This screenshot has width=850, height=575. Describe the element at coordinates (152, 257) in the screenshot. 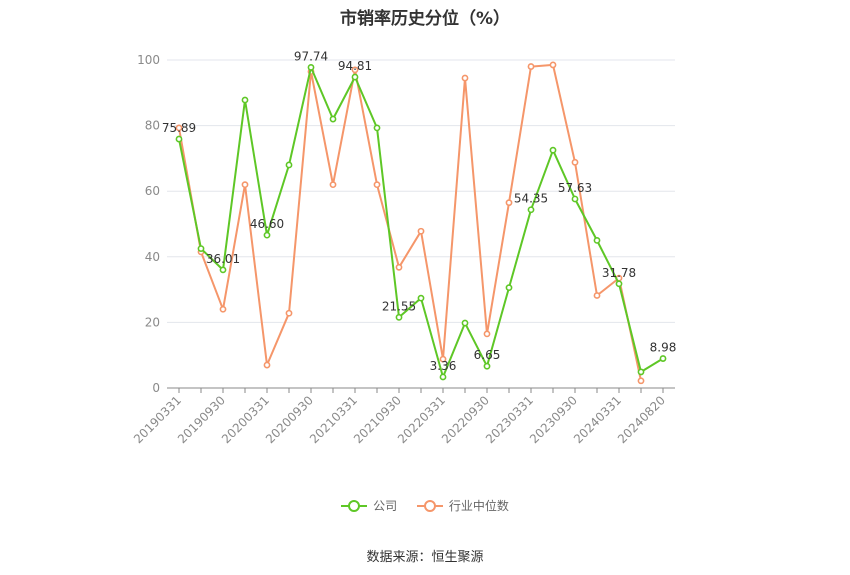

I see `y-tick-label: 40` at that location.